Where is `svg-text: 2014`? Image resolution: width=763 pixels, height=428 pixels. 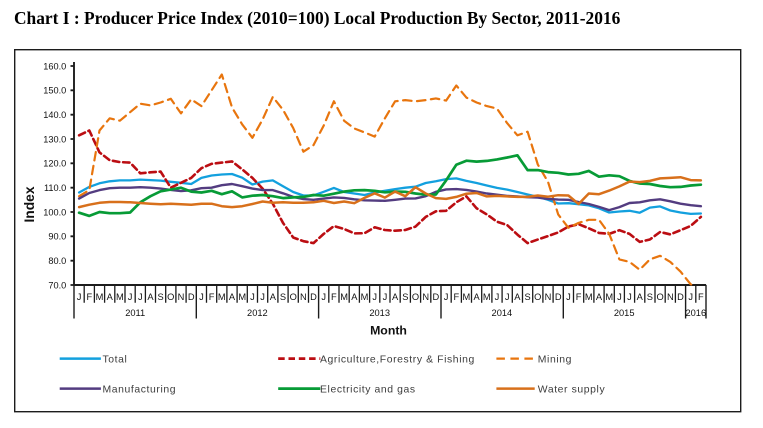
svg-text: 2014 is located at coordinates (502, 313).